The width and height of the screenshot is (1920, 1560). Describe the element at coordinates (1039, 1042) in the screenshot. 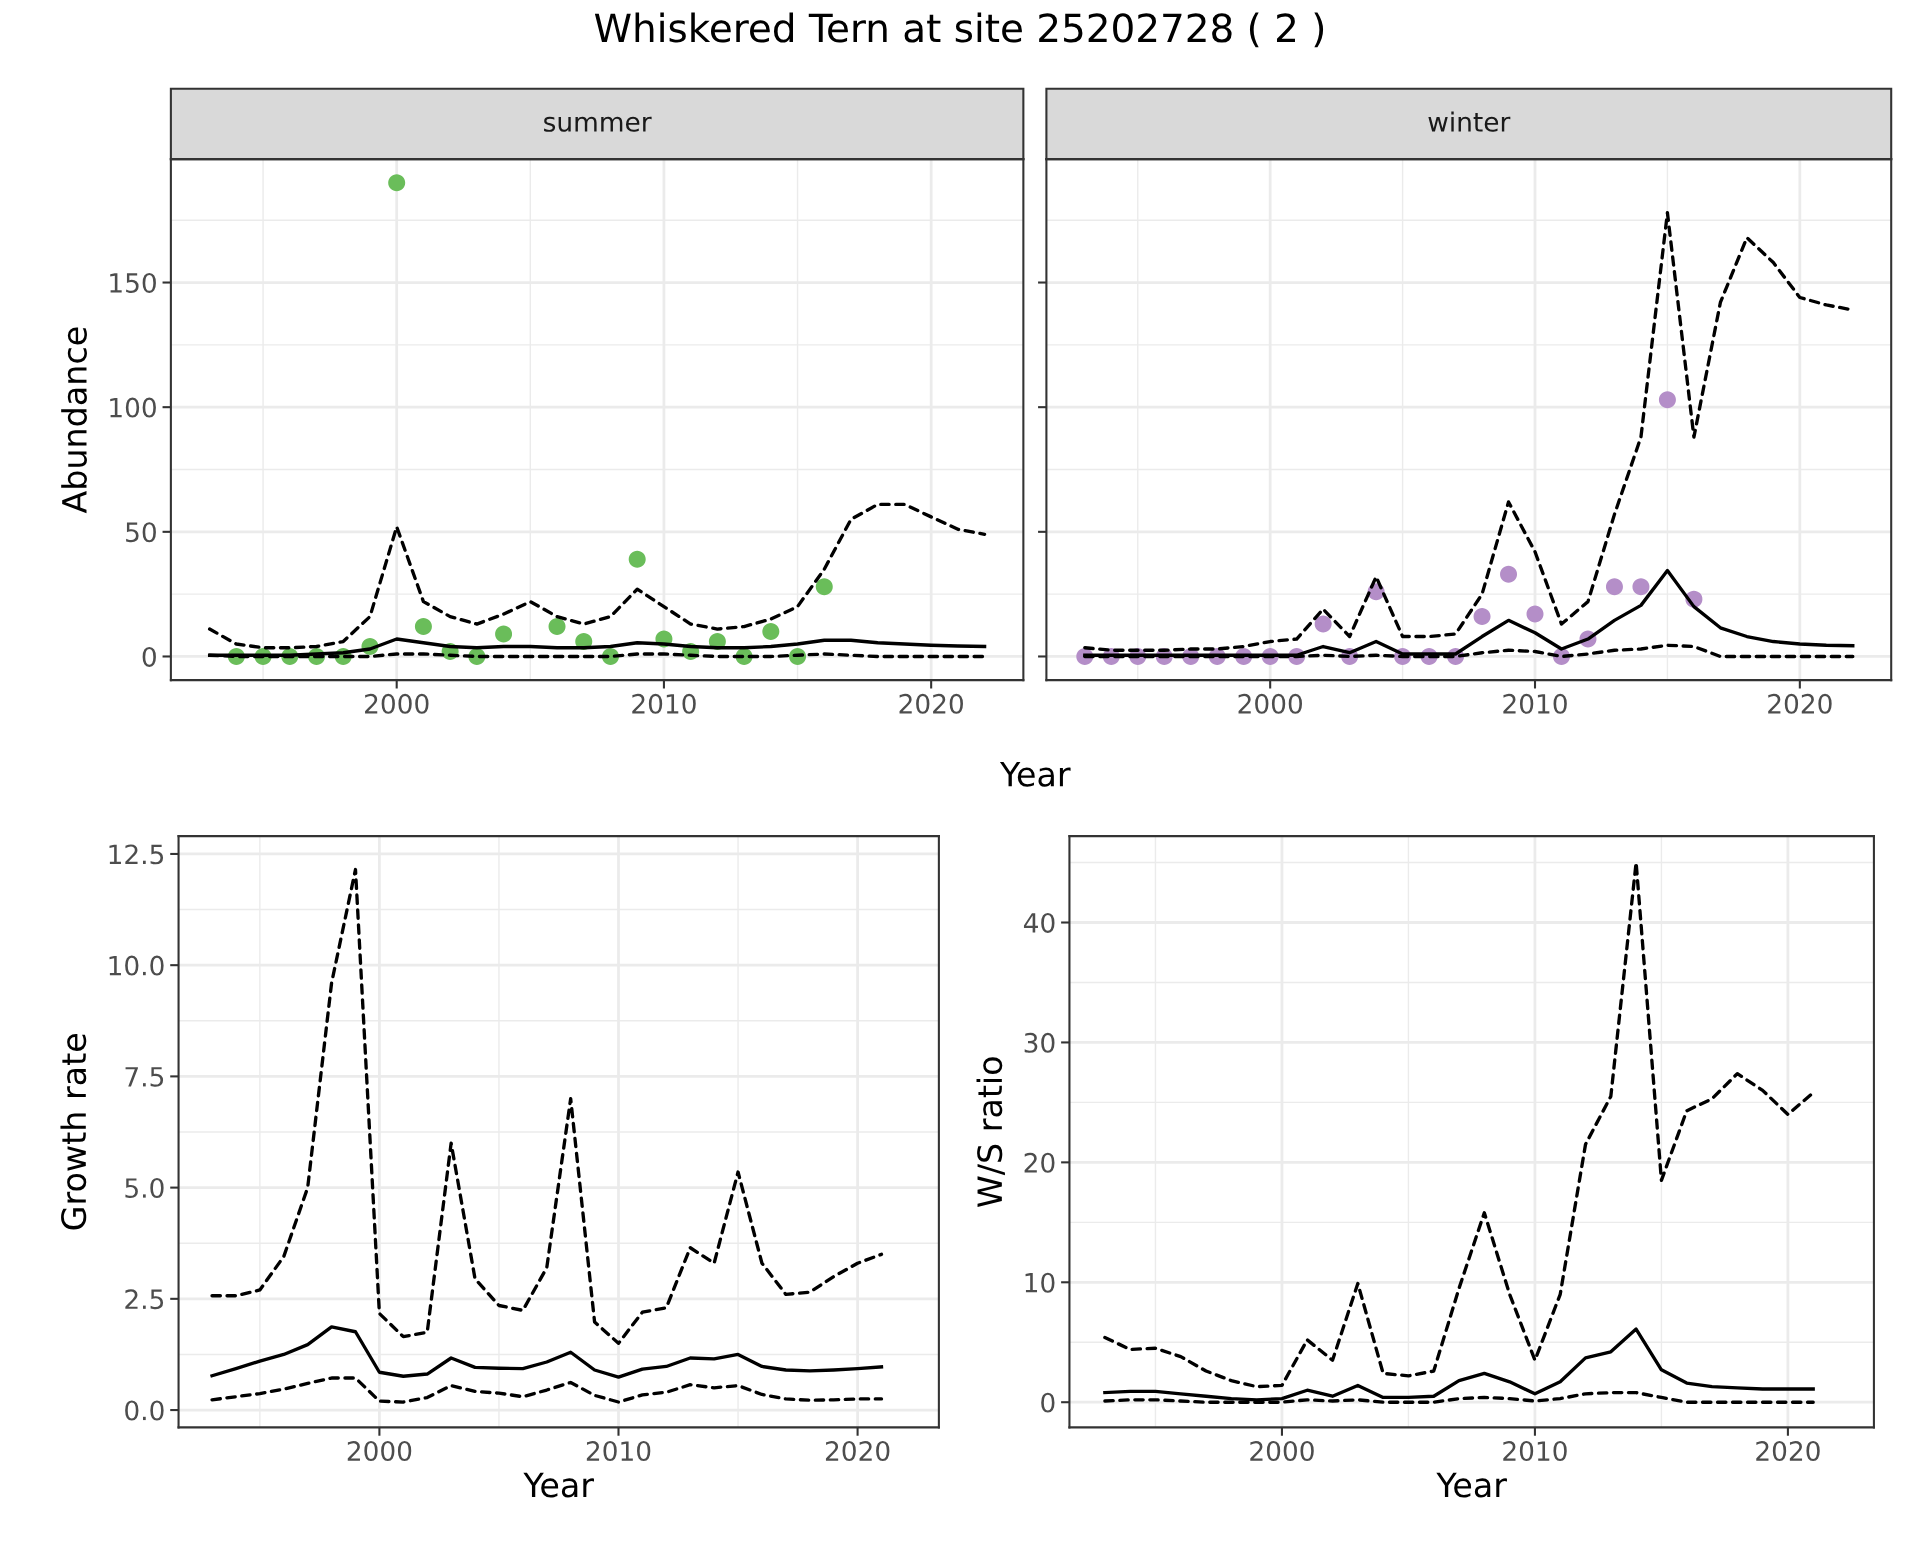

I see `y-tick-label: 30` at that location.